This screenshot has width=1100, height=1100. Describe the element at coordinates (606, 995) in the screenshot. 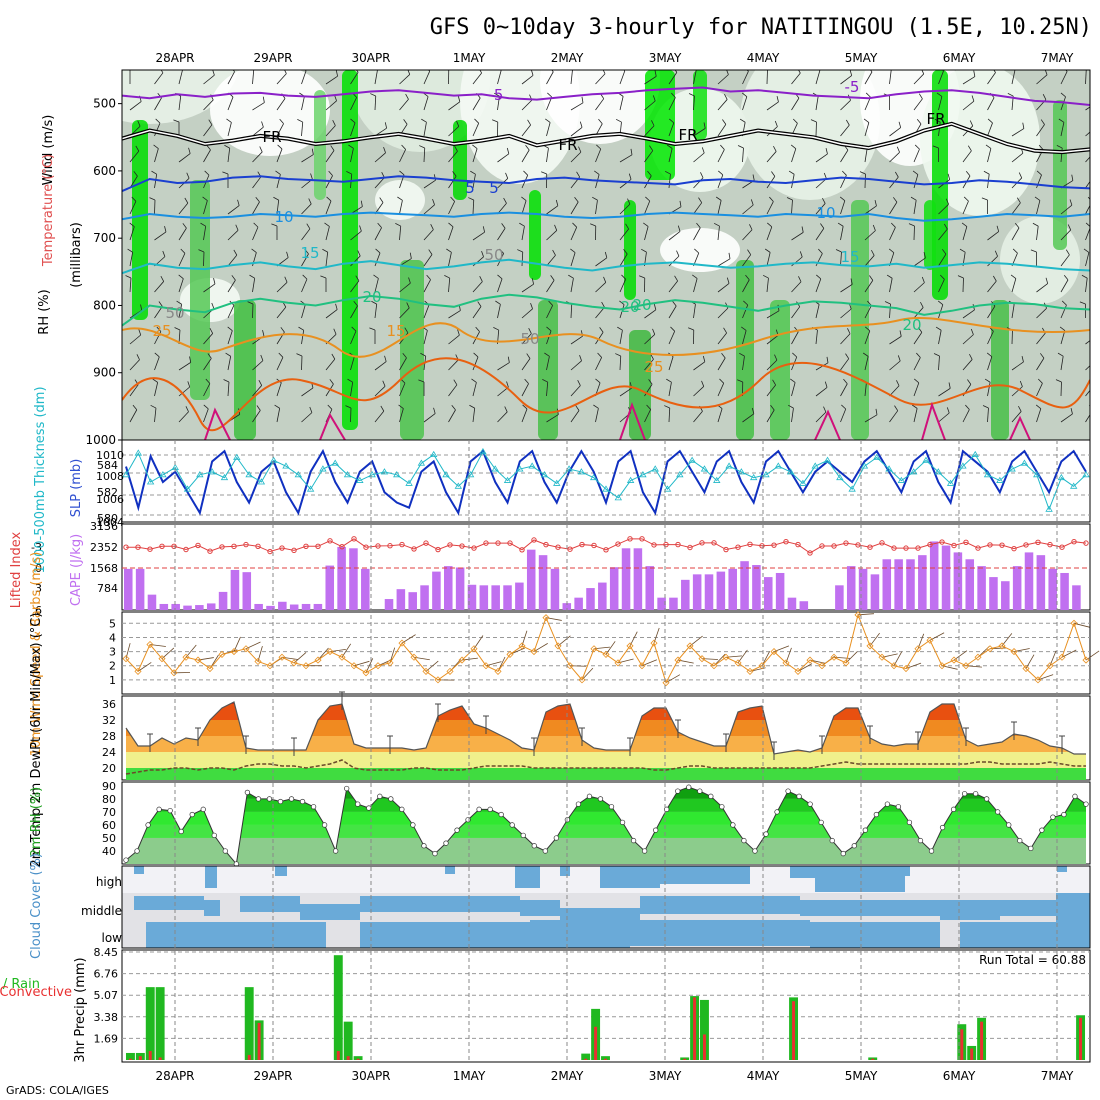

I see `precip-grid` at that location.